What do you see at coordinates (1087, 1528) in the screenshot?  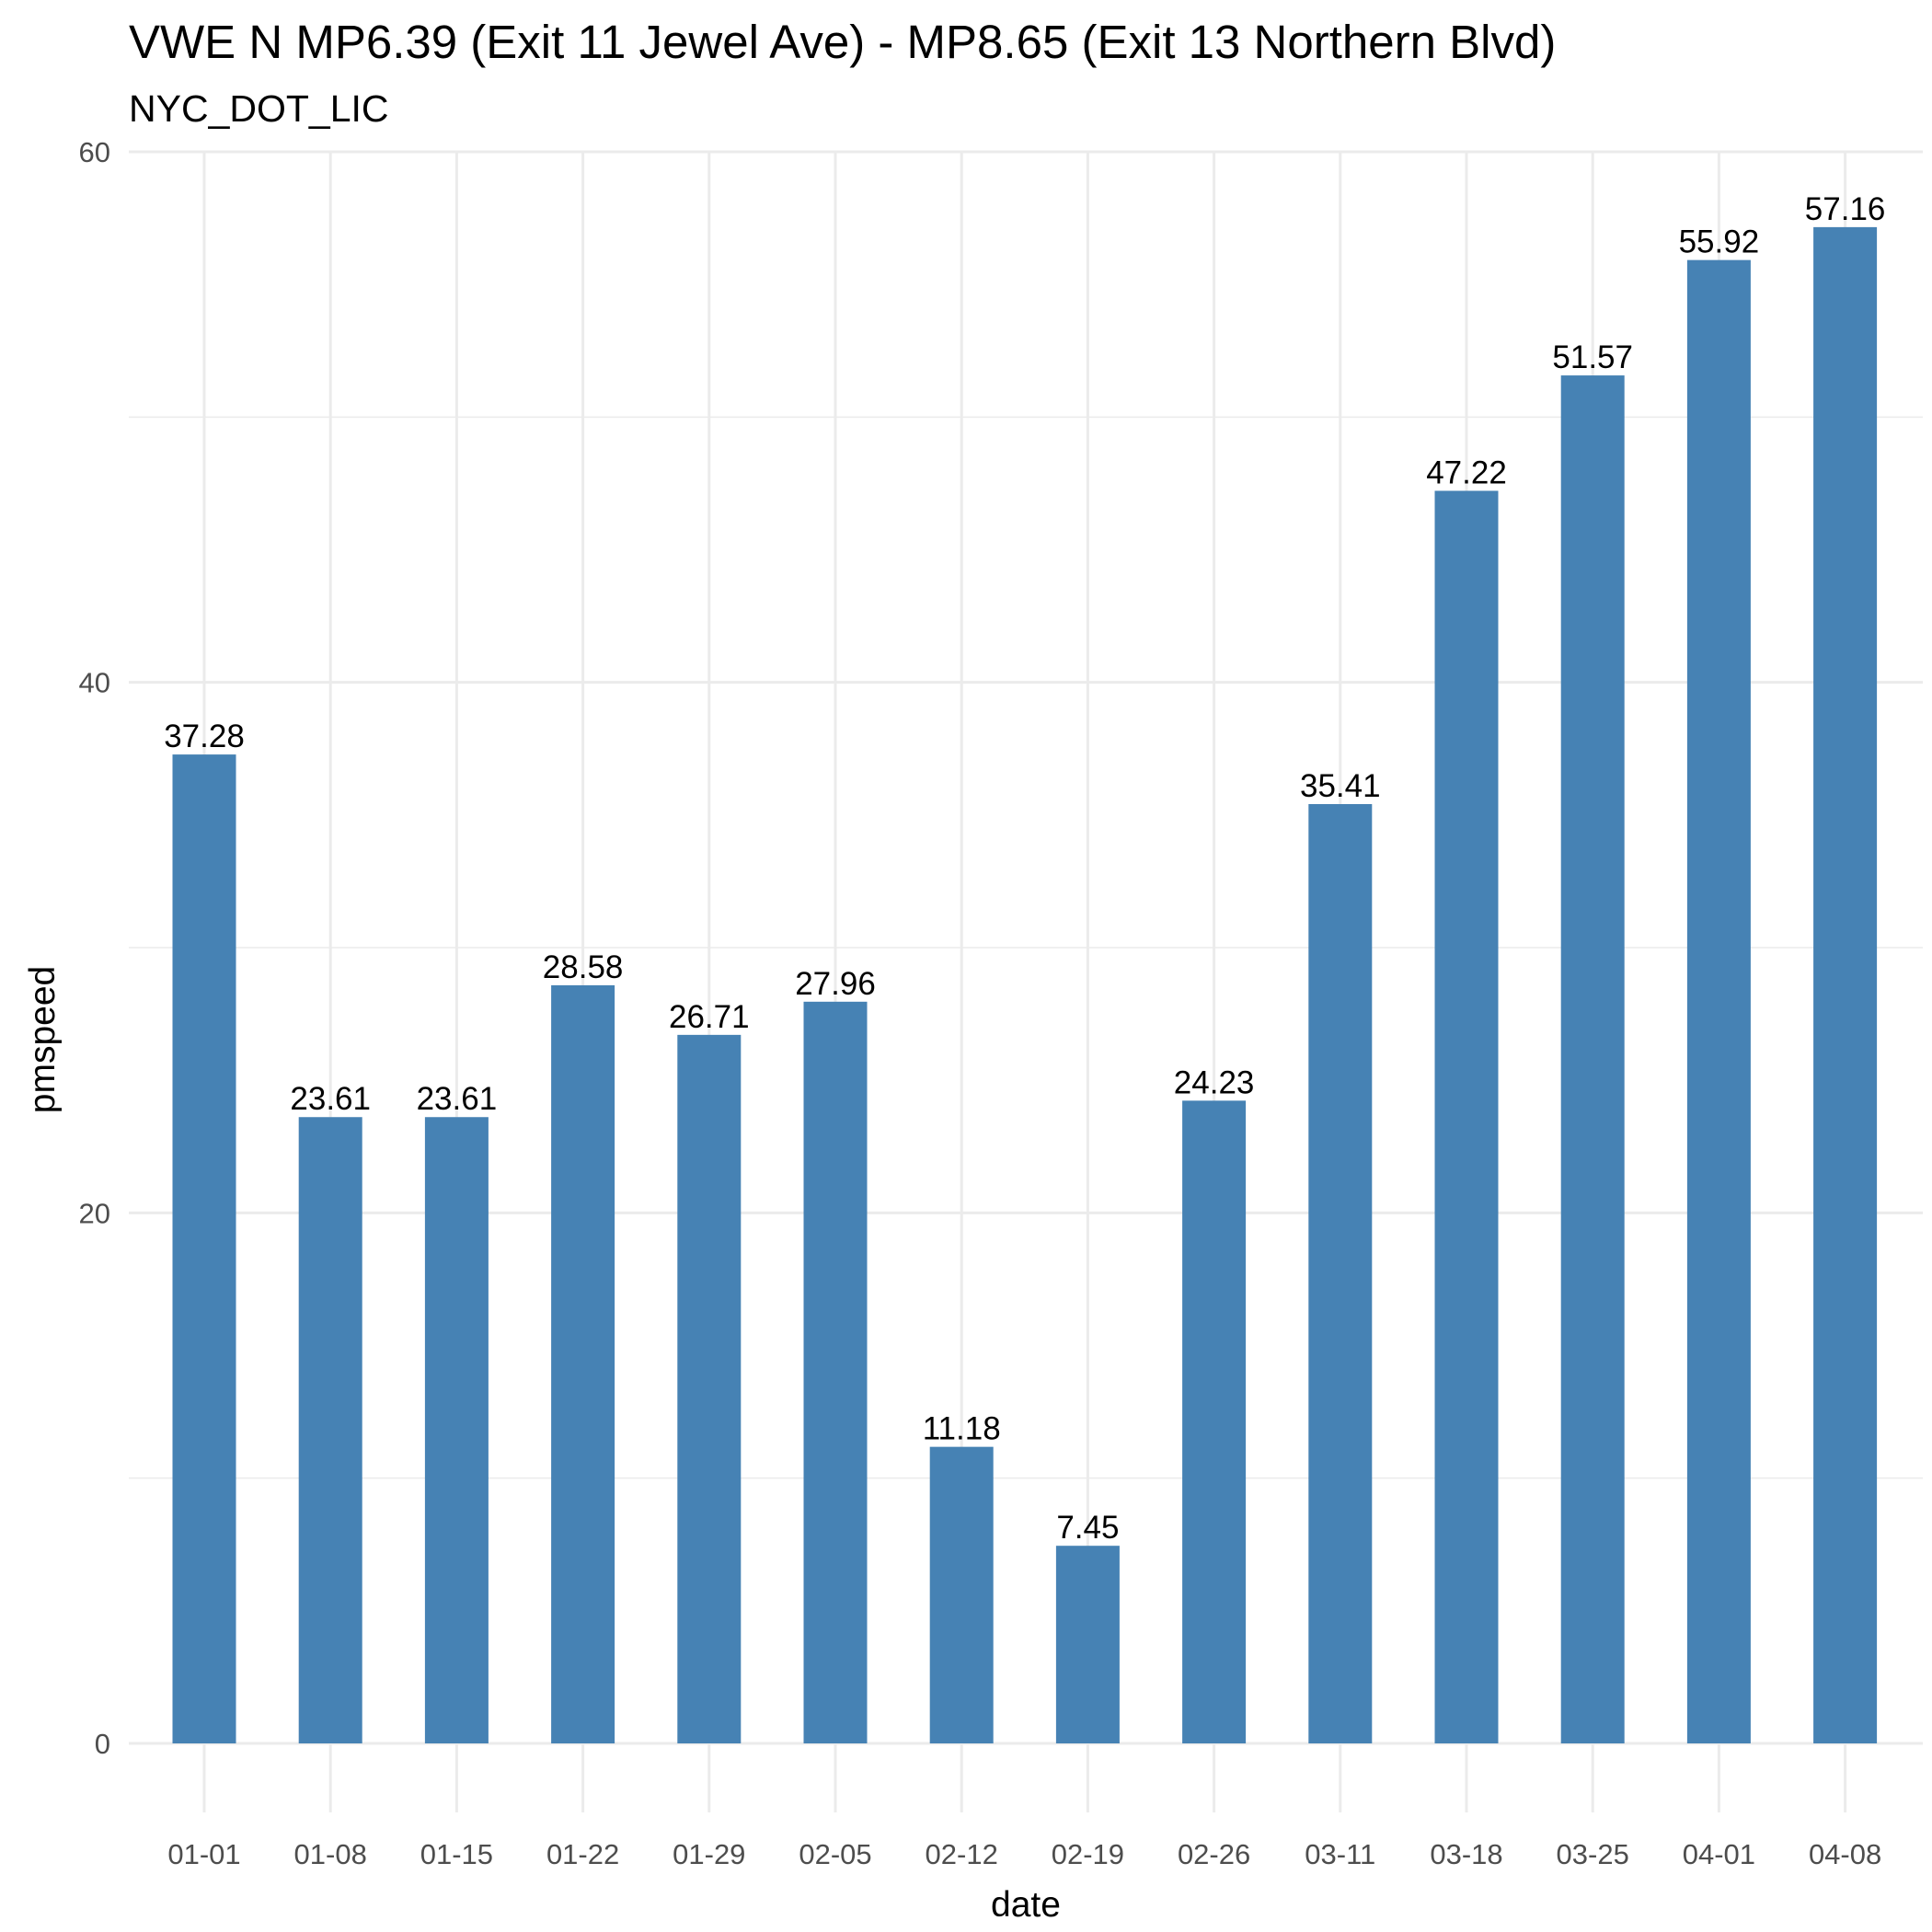 I see `data-label: 7.45` at bounding box center [1087, 1528].